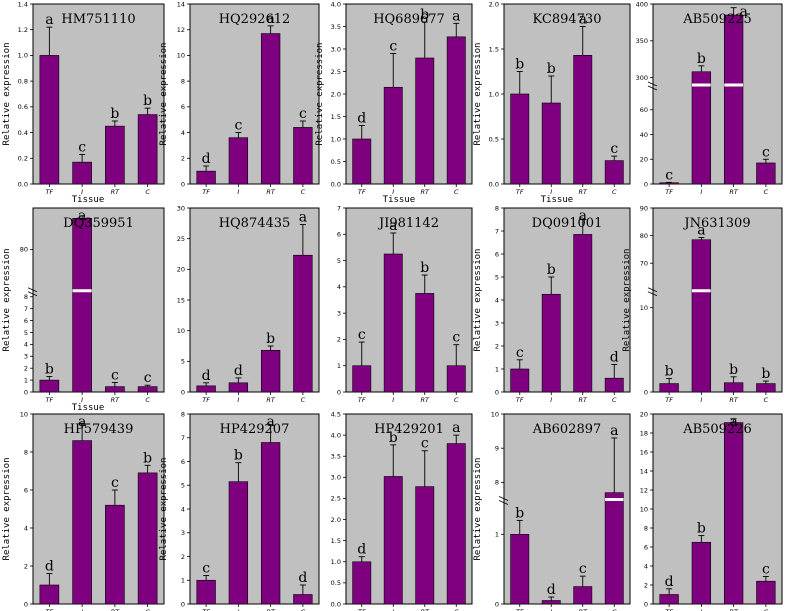 The image size is (787, 611). I want to click on ytick-label: 8, so click(26, 297).